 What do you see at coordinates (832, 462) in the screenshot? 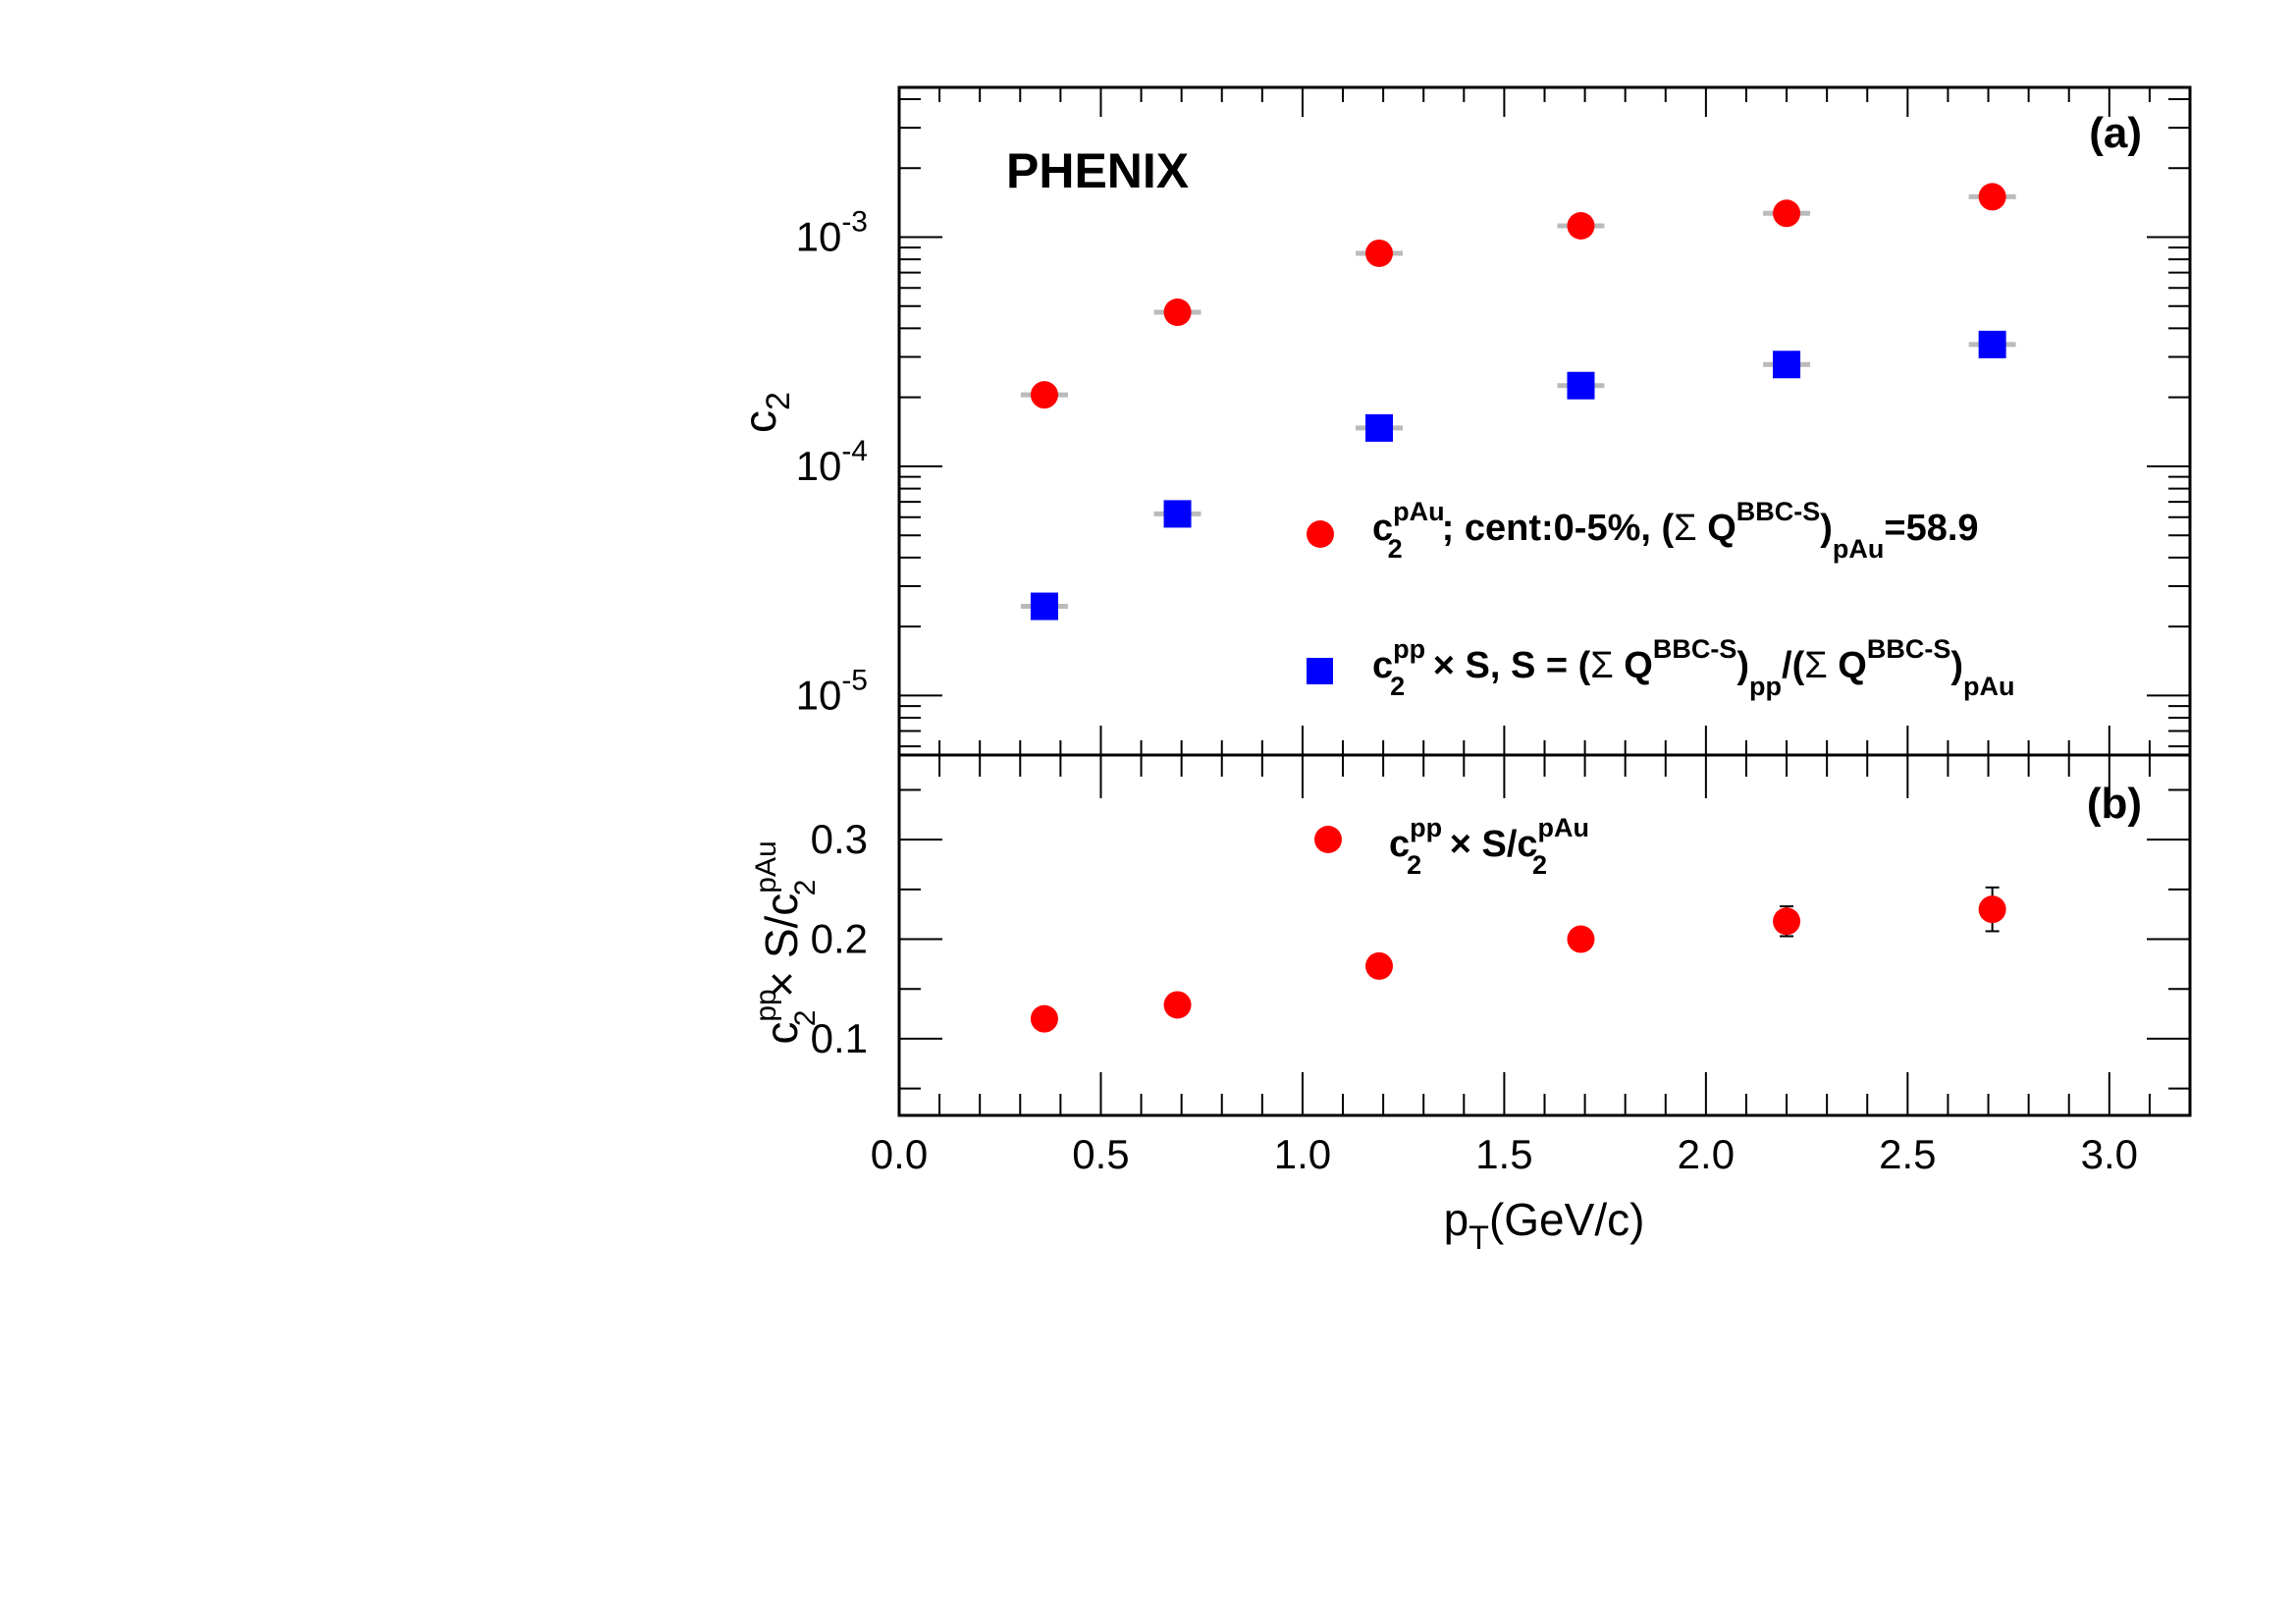
I see `y-tick-label-a: 10⁻⁴` at bounding box center [832, 462].